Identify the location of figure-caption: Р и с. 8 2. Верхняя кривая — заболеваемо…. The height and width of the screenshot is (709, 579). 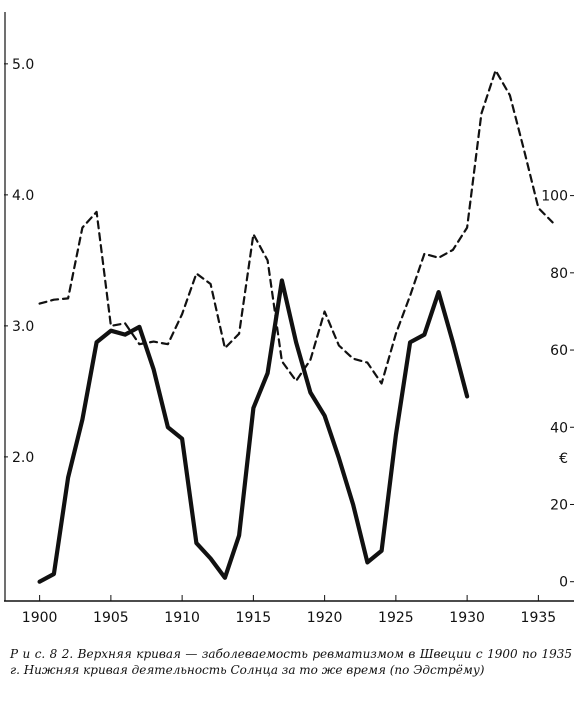
(291, 662).